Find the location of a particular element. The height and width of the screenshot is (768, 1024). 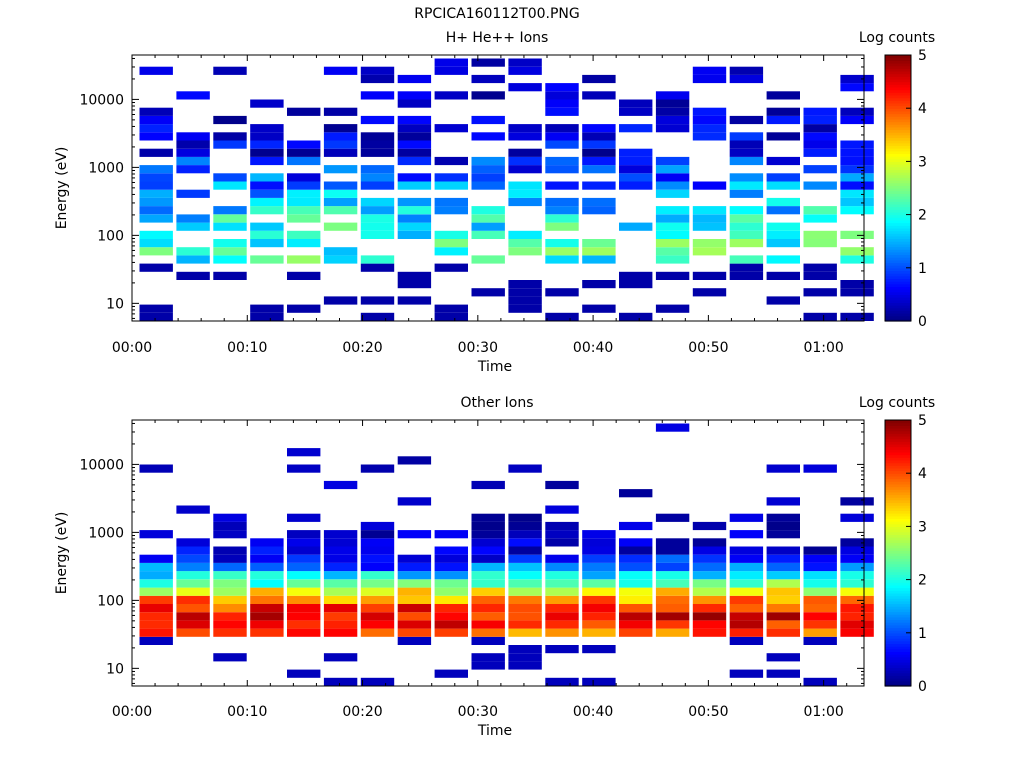

colorbar-tick-label: 4 is located at coordinates (922, 474).